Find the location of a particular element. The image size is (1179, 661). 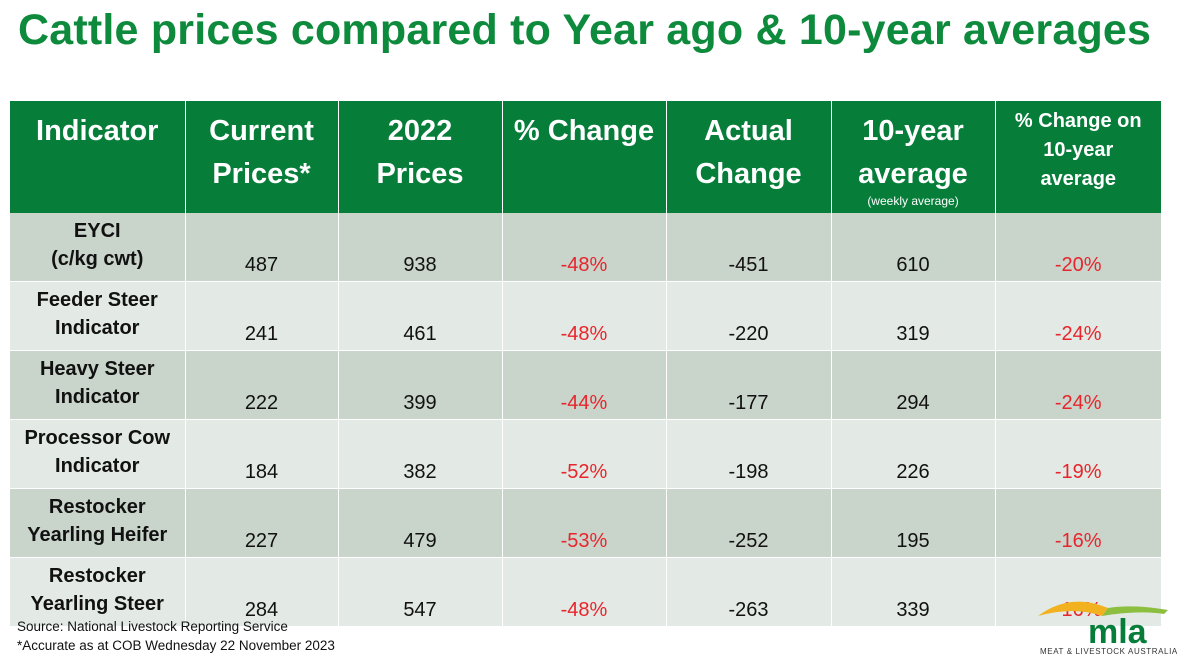

actual-change-cell: -220 is located at coordinates (749, 316).